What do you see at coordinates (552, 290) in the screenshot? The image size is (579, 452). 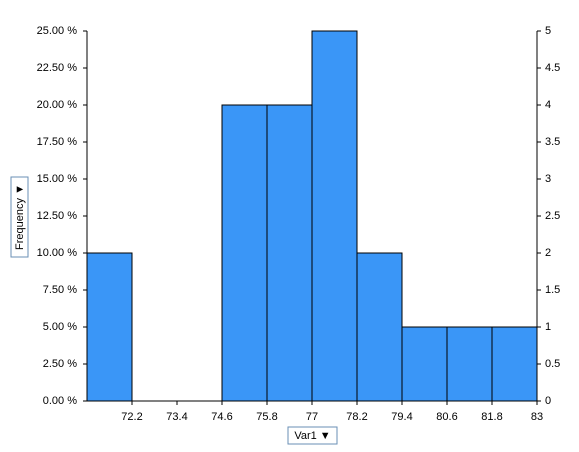 I see `y2-tick-label: 1.5` at bounding box center [552, 290].